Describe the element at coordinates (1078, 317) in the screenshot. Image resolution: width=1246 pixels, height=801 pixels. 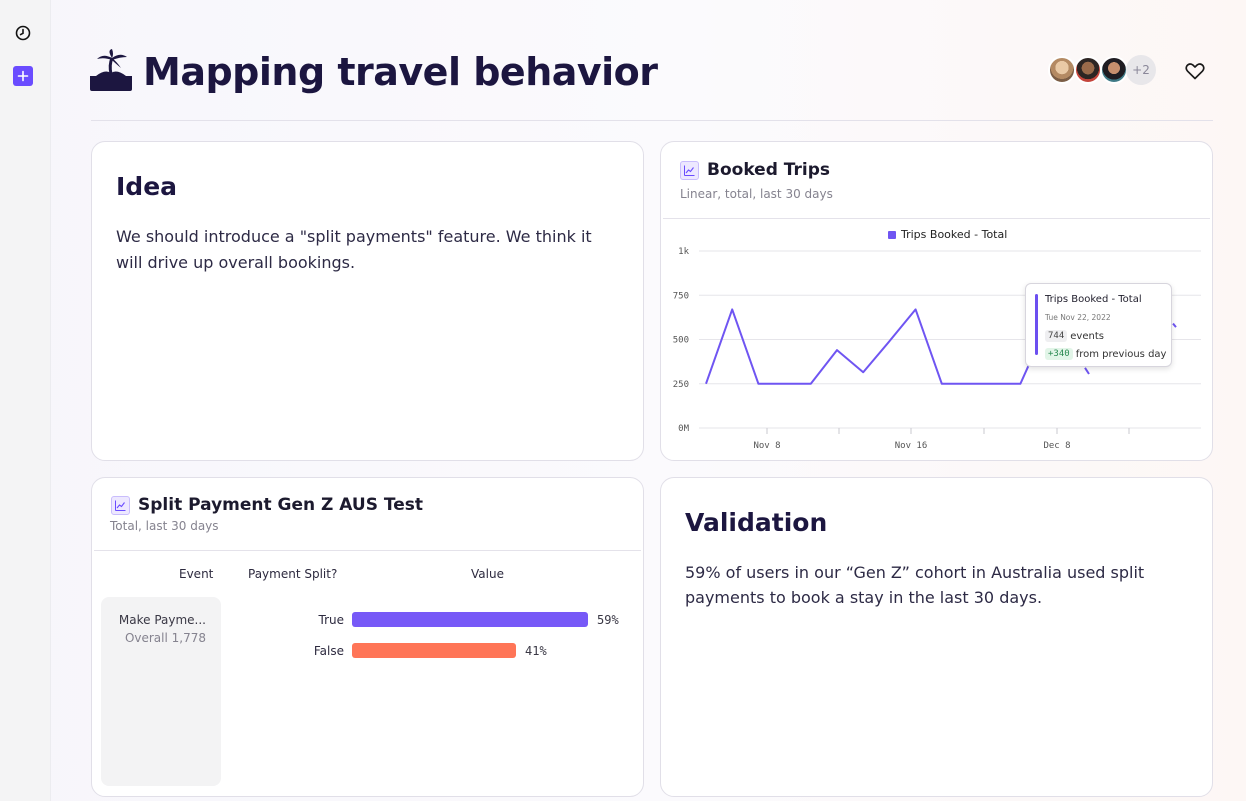
I see `tooltip-date: Tue Nov 22, 2022` at that location.